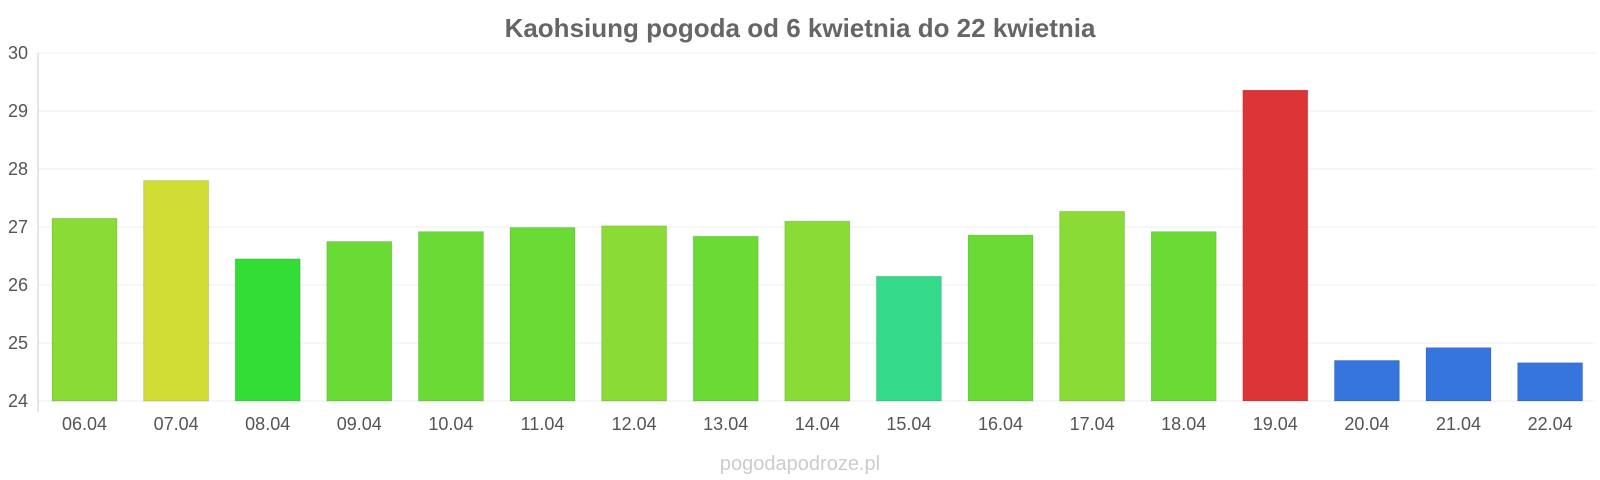 The width and height of the screenshot is (1600, 480). What do you see at coordinates (18, 111) in the screenshot?
I see `y-tick-label: 29` at bounding box center [18, 111].